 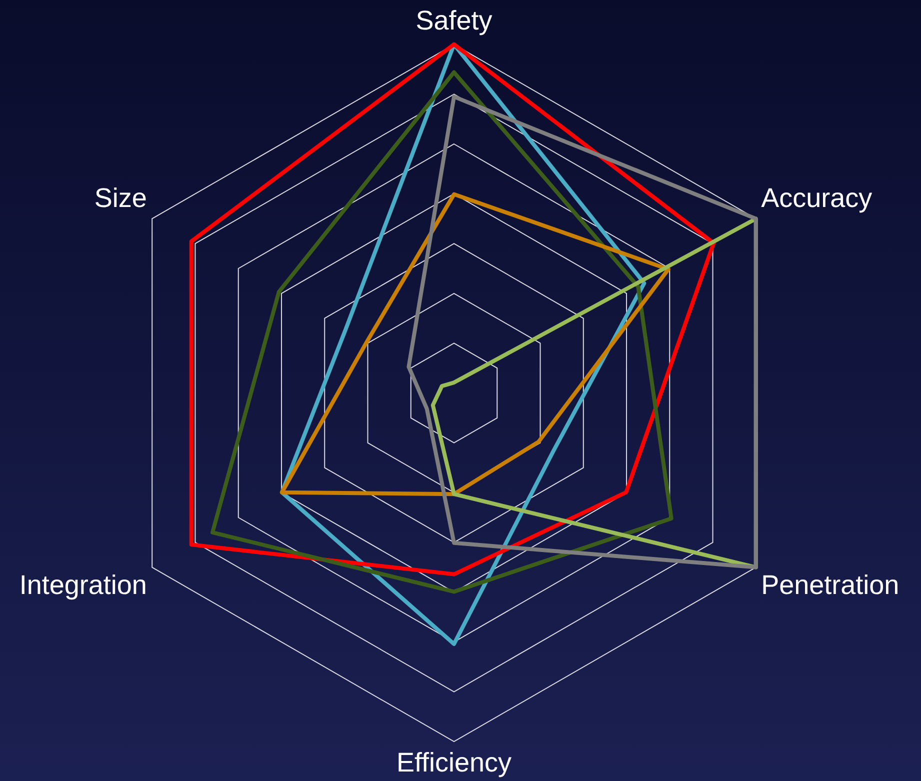 What do you see at coordinates (830, 585) in the screenshot?
I see `spoke-label: Penetration` at bounding box center [830, 585].